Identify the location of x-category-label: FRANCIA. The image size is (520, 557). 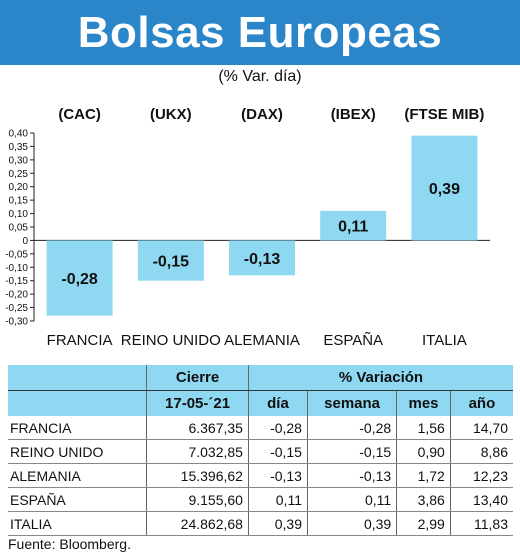
(80, 340).